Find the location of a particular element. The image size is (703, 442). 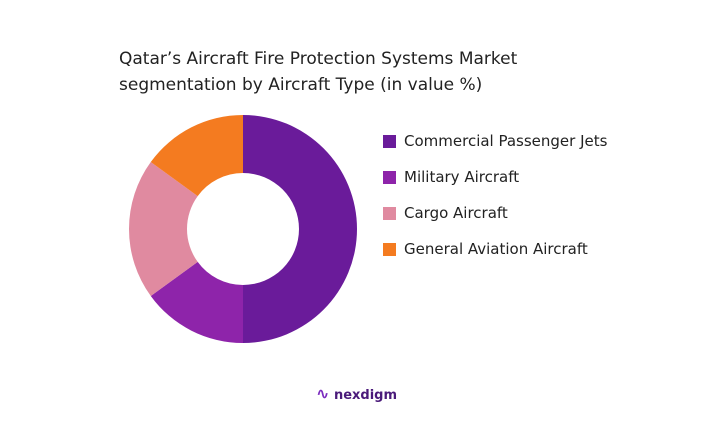

brand-name: nexdigm is located at coordinates (365, 395).